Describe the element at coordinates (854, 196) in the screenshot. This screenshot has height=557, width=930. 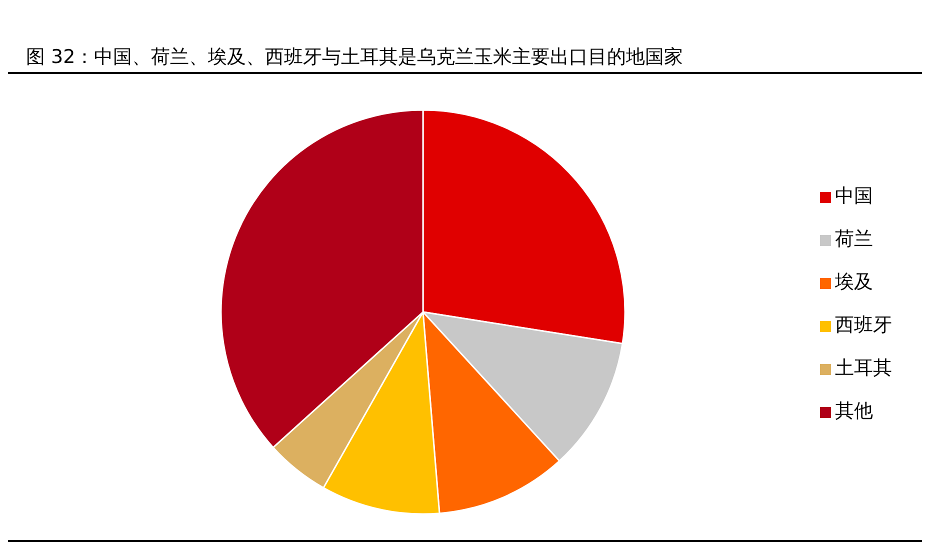
I see `legend-label: 中国` at that location.